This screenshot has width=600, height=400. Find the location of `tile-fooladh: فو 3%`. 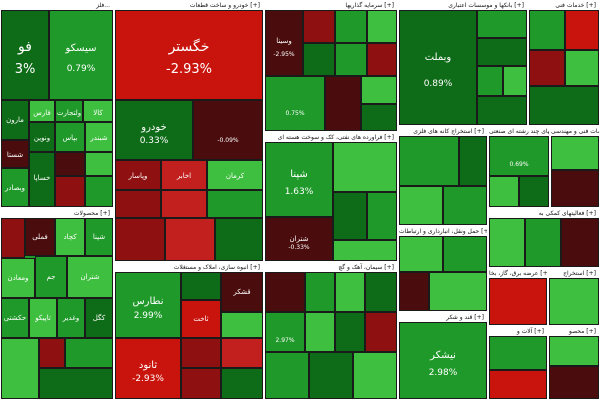

tile-fooladh: فو 3% is located at coordinates (25, 55).